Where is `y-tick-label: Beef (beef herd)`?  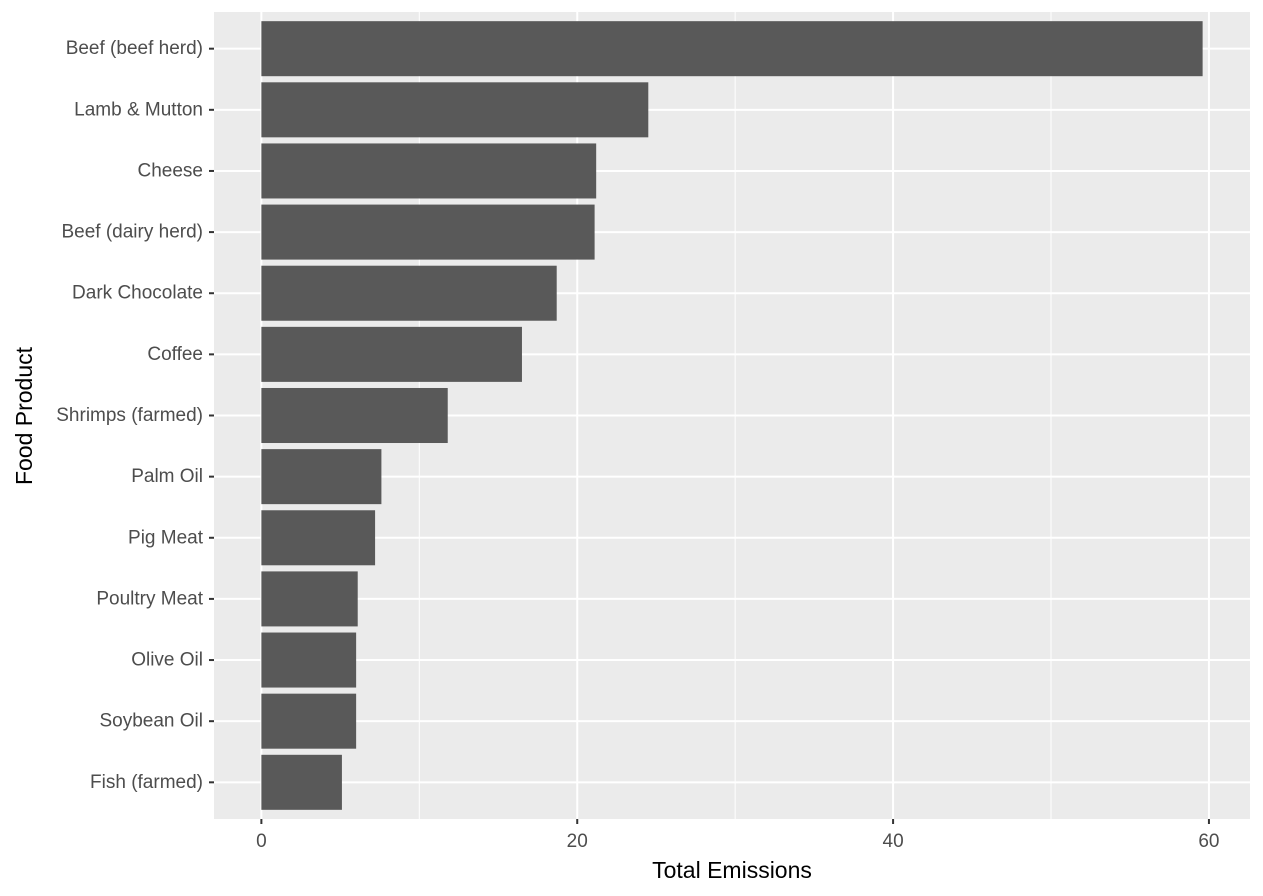 y-tick-label: Beef (beef herd) is located at coordinates (134, 48).